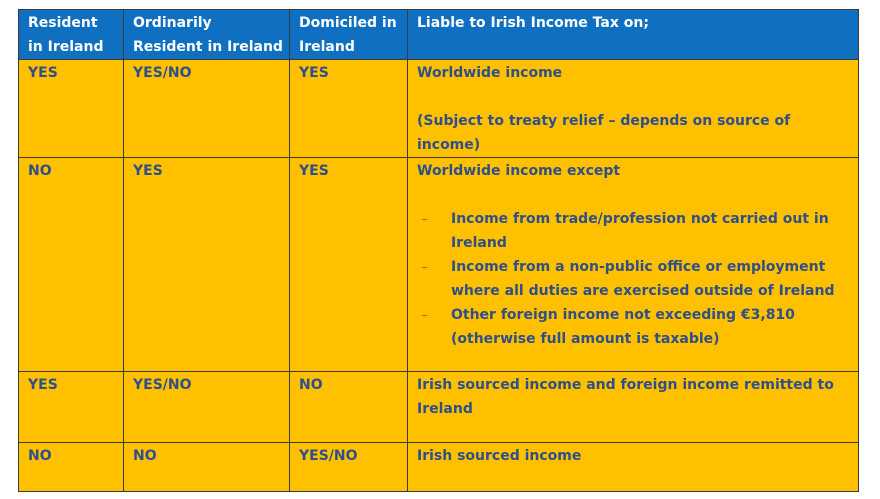 The width and height of the screenshot is (880, 499). Describe the element at coordinates (490, 73) in the screenshot. I see `liable-text: Worldwide income` at that location.